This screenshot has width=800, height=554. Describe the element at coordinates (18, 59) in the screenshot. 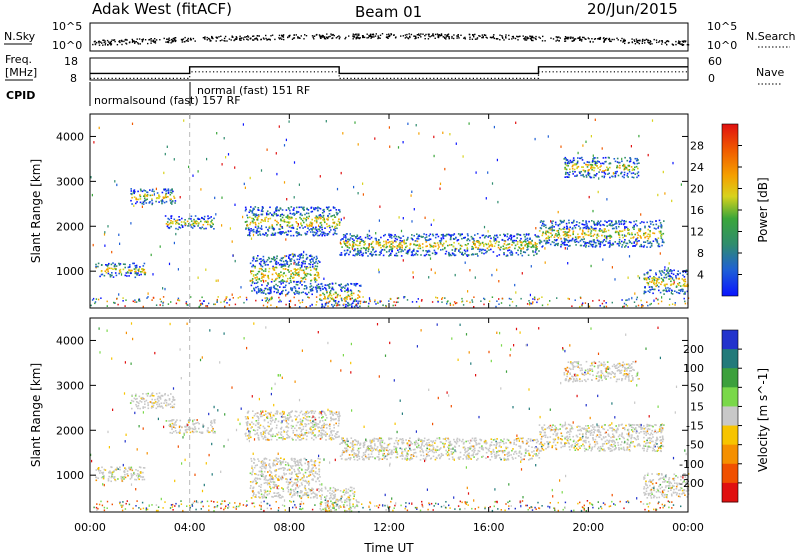

I see `freq-label-1: Freq.` at that location.